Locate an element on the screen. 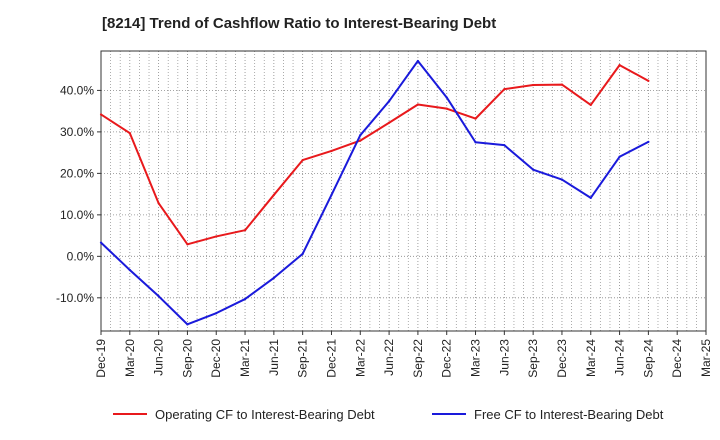  y-tick-label: 0.0% is located at coordinates (81, 256).